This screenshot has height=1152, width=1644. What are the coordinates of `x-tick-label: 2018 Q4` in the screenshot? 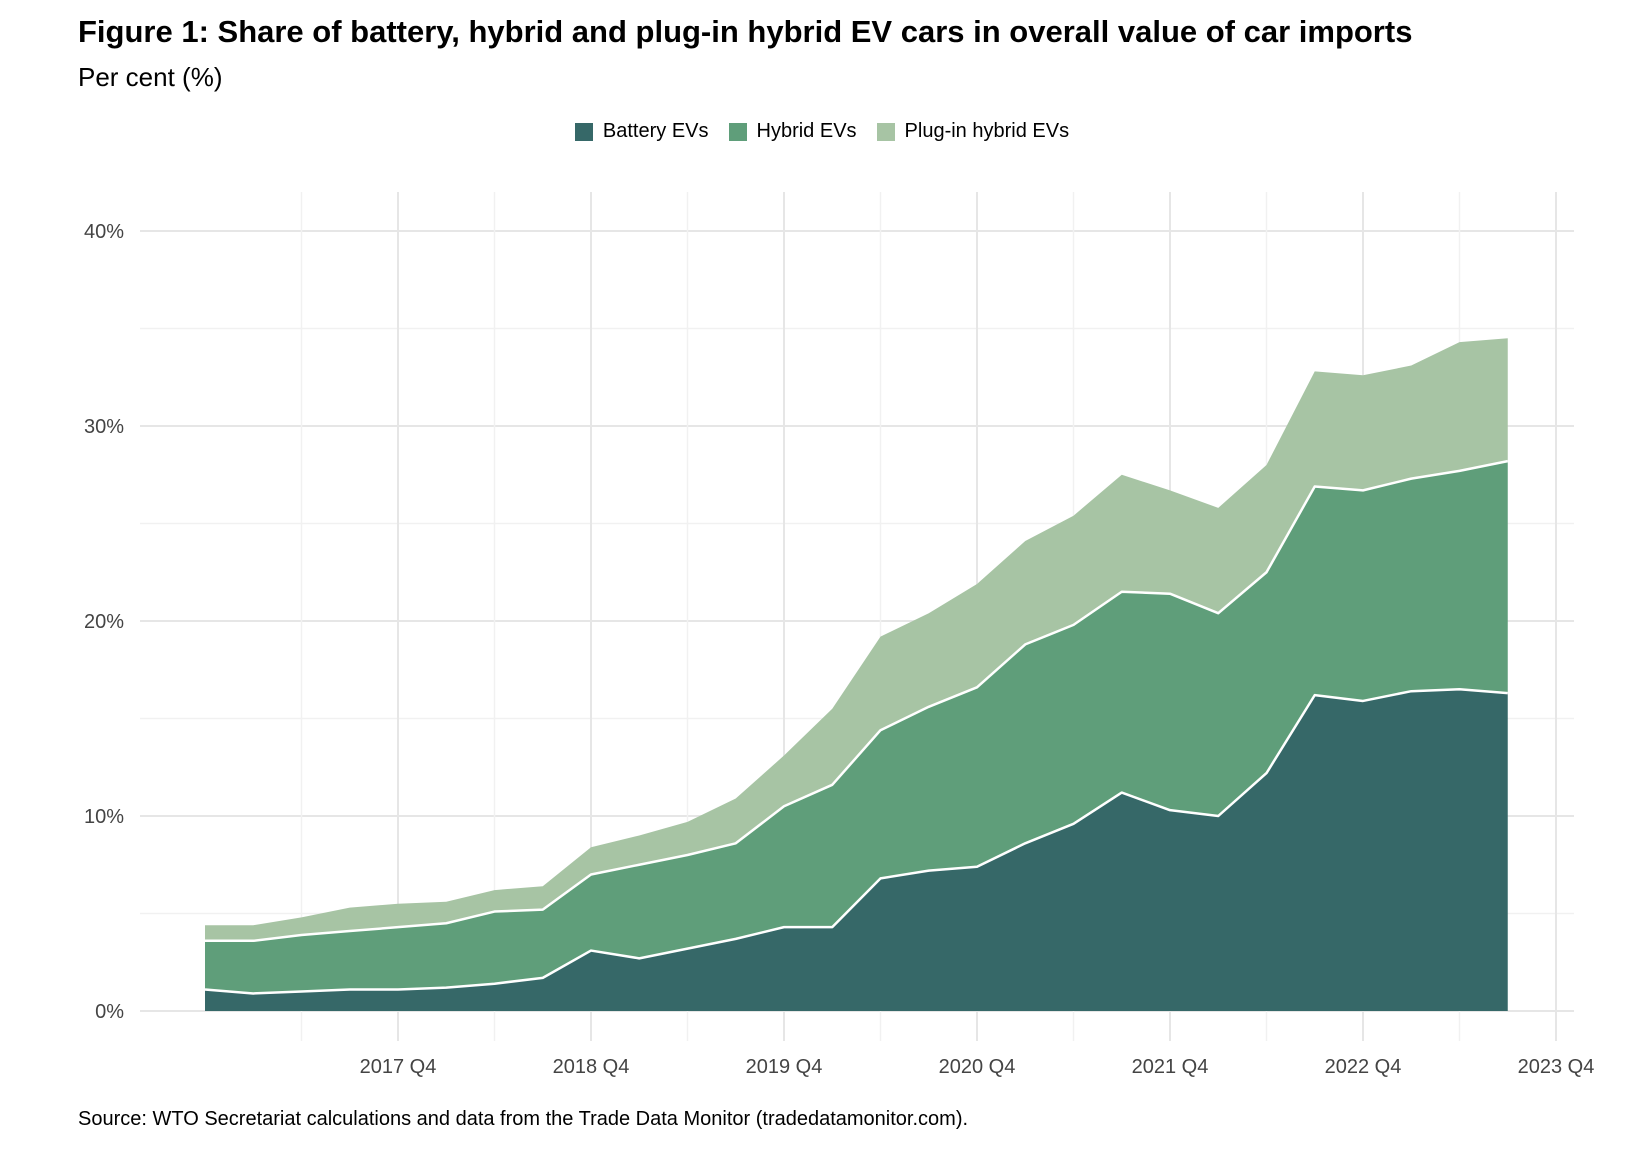 It's located at (591, 1067).